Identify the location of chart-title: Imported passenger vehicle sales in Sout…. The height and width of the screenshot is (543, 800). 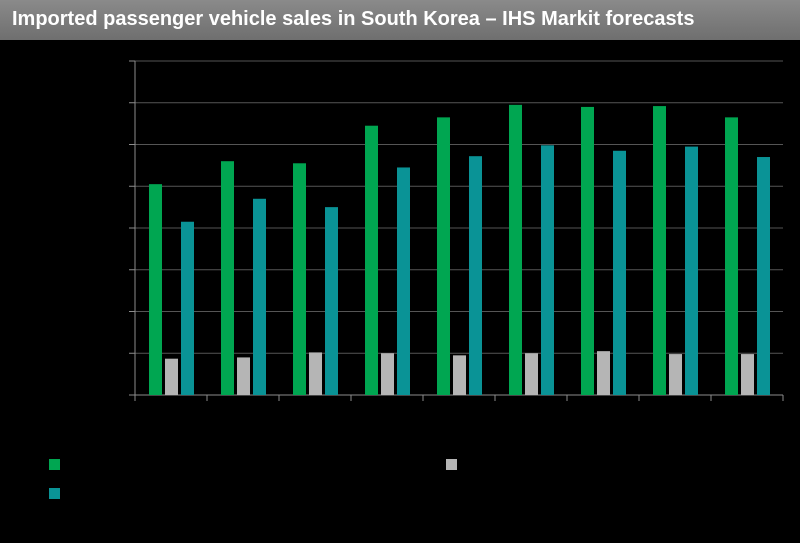
(353, 19).